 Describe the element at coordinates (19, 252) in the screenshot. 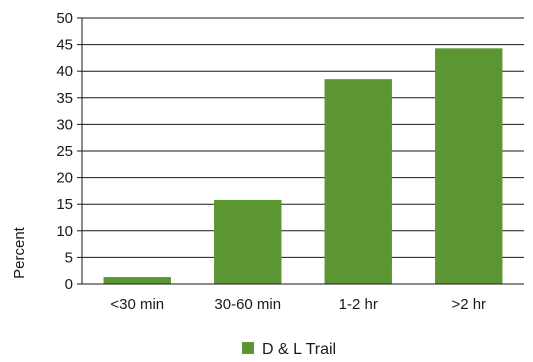

I see `y-axis-title: Percent` at that location.